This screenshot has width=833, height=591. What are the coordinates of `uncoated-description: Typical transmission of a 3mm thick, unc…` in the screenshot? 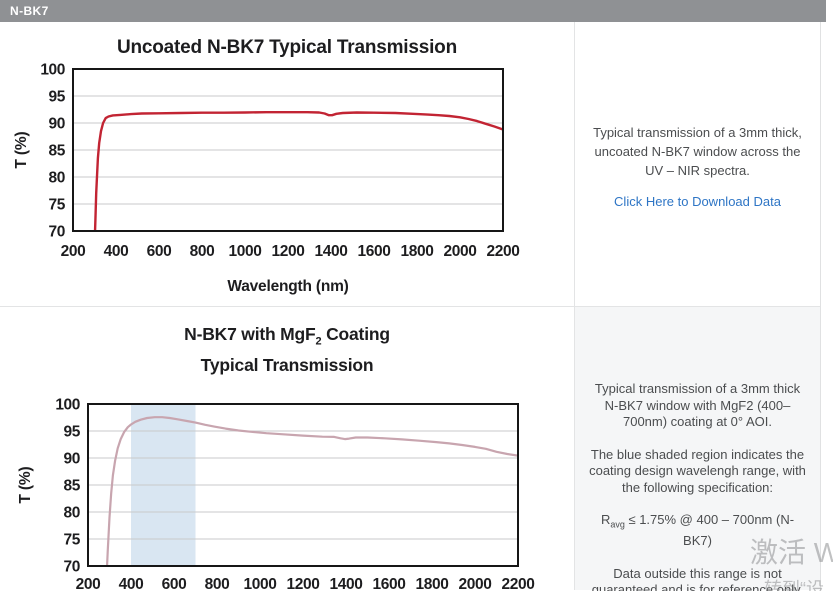 It's located at (697, 151).